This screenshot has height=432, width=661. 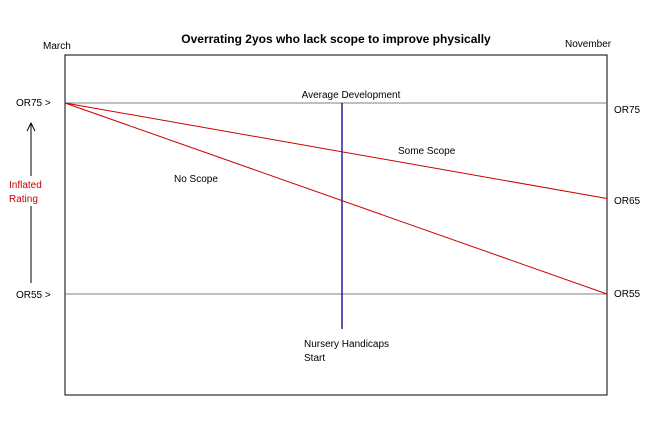 I want to click on arrow-caption-line1: Inflated, so click(x=25, y=185).